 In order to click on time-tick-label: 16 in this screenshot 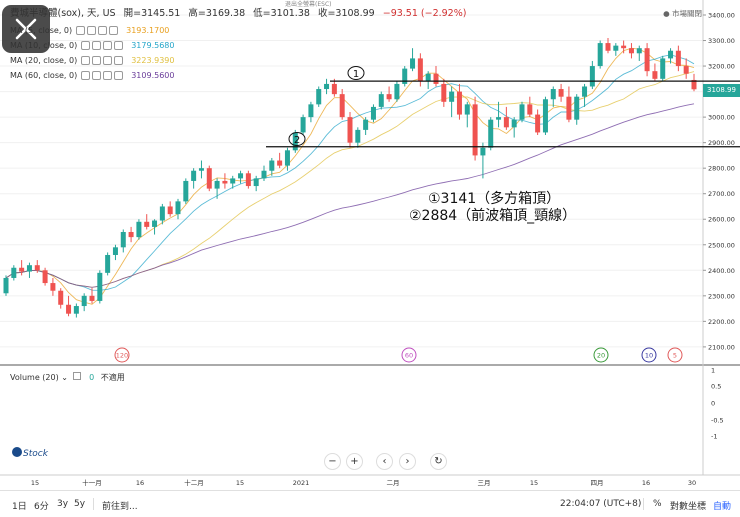, I will do `click(646, 483)`.